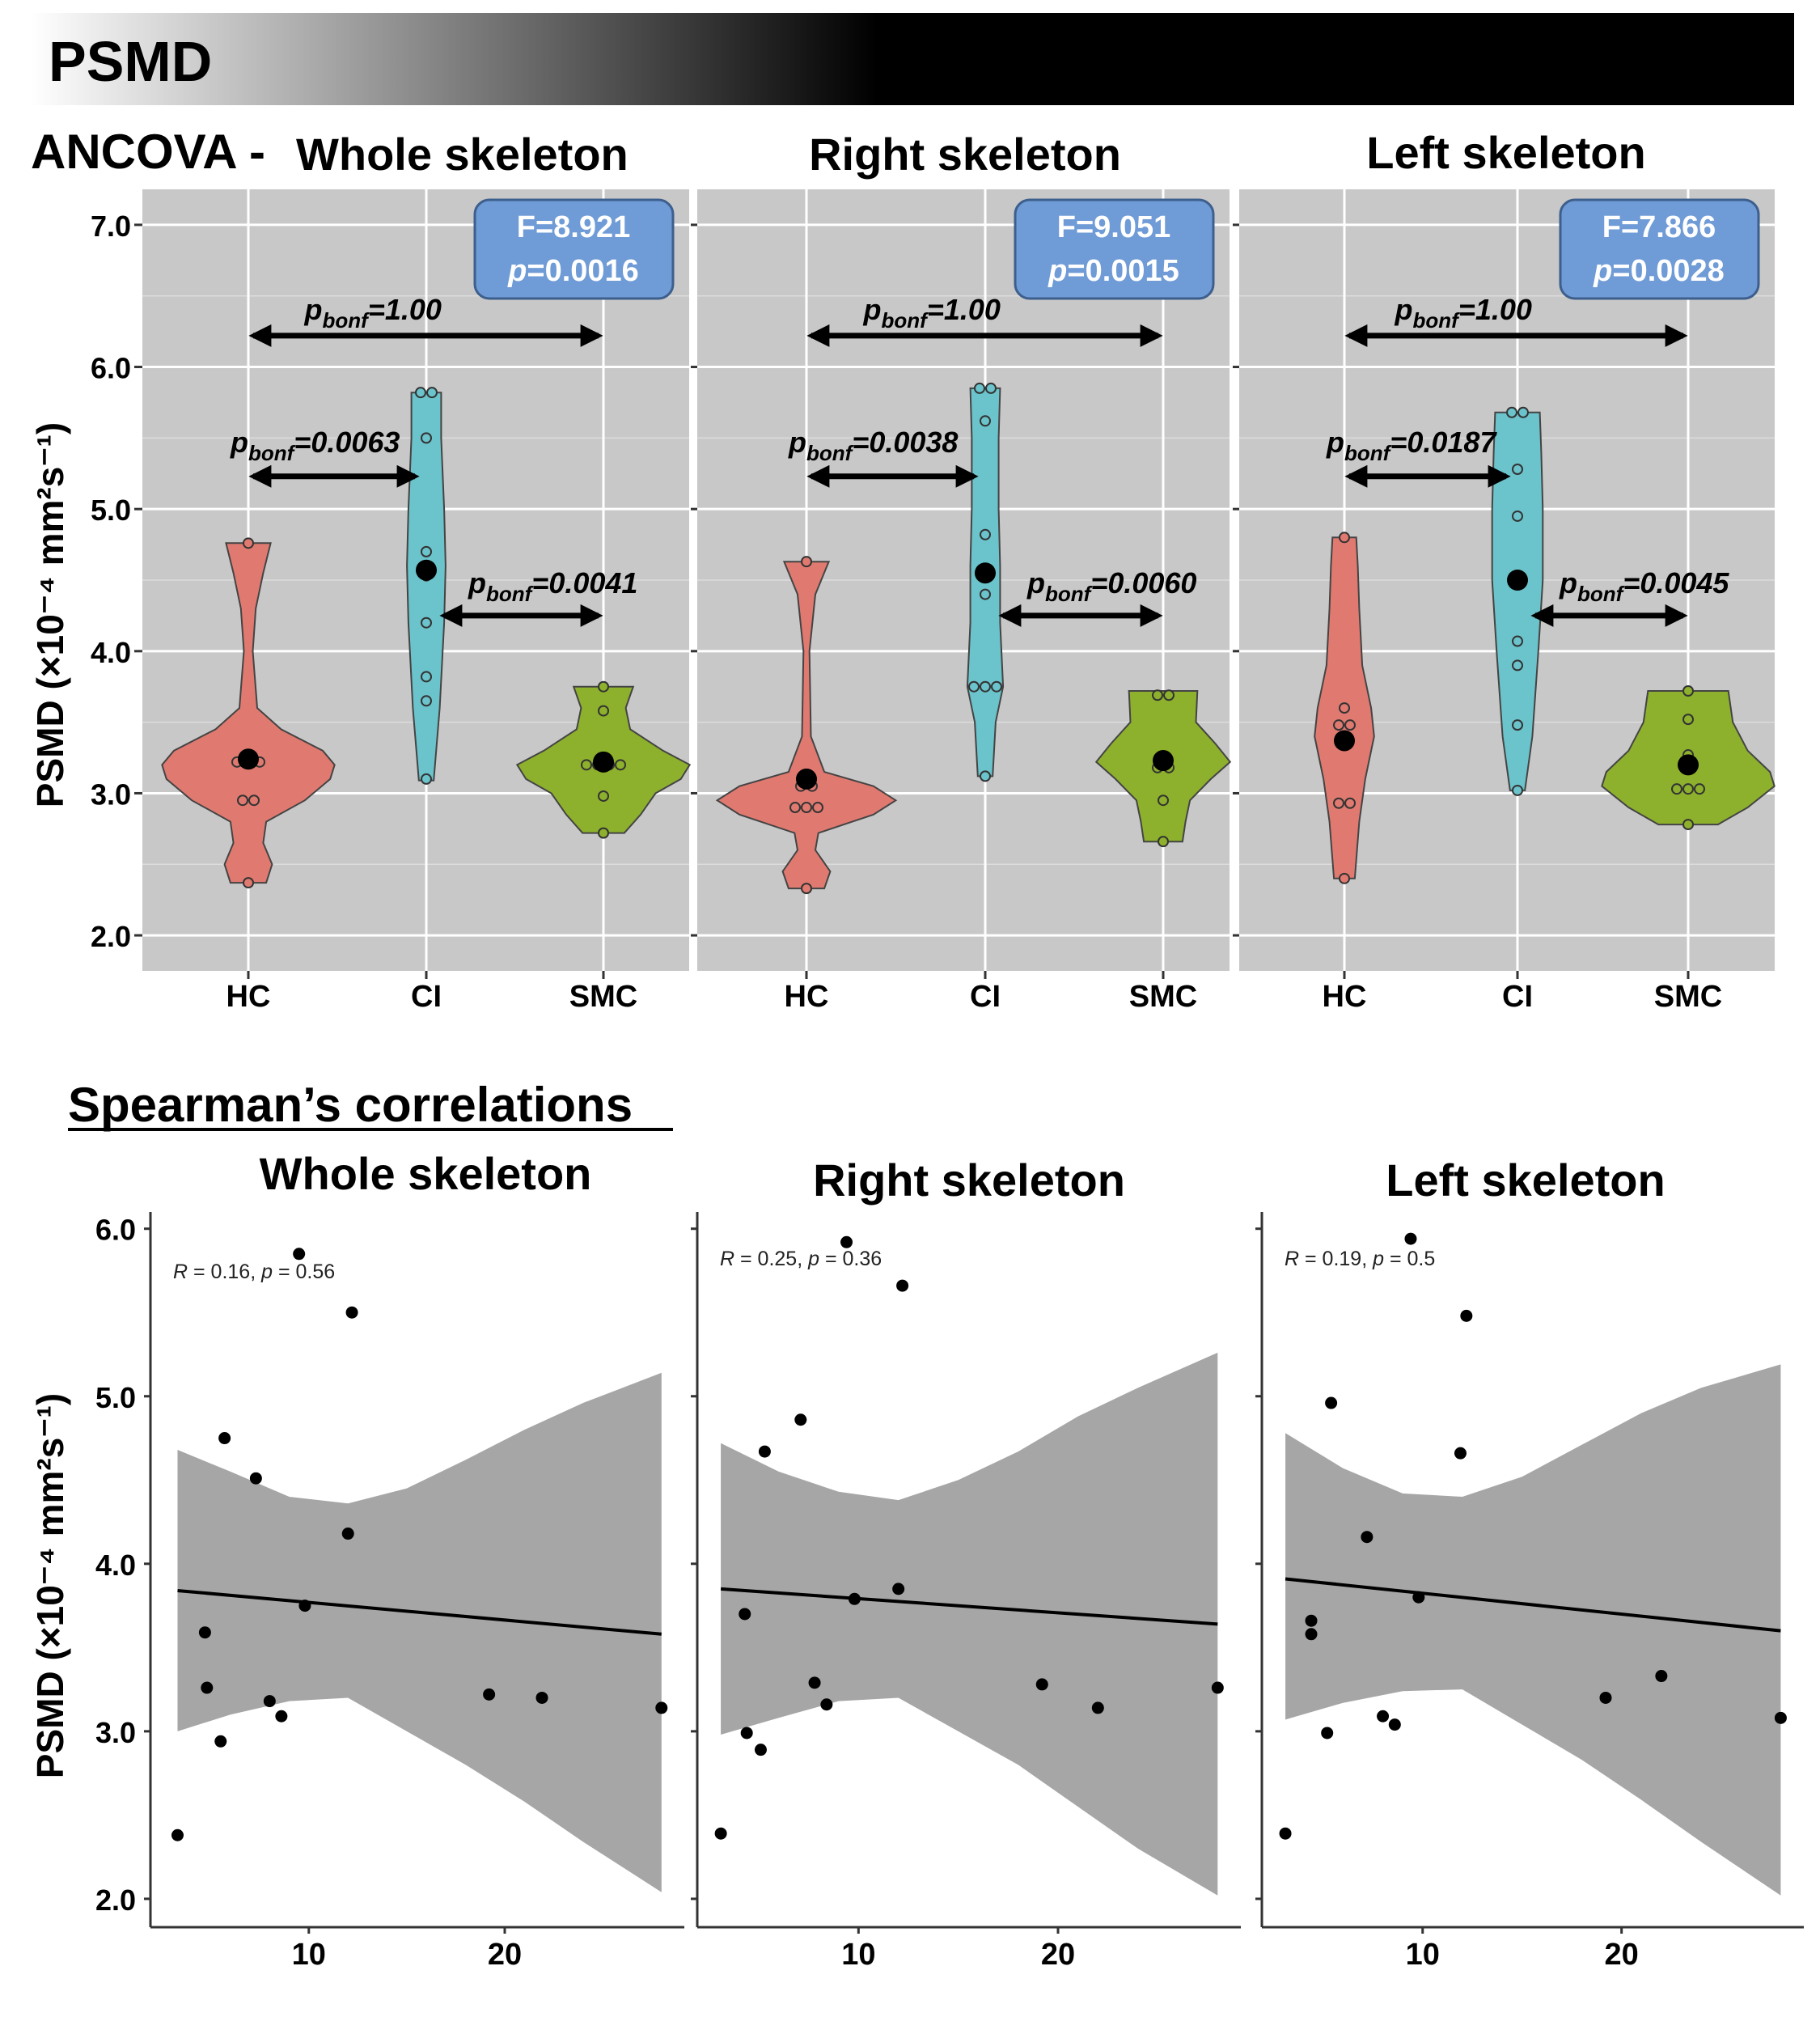  Describe the element at coordinates (115, 1397) in the screenshot. I see `spearman-ytick-label: 5.0` at that location.